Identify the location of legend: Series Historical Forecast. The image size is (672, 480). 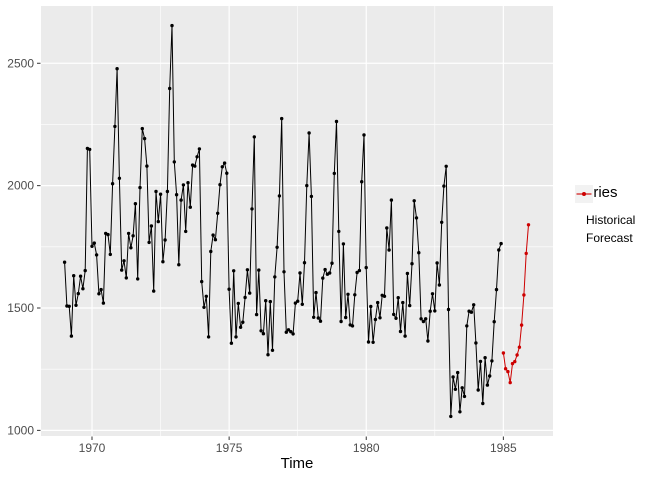
(605, 216).